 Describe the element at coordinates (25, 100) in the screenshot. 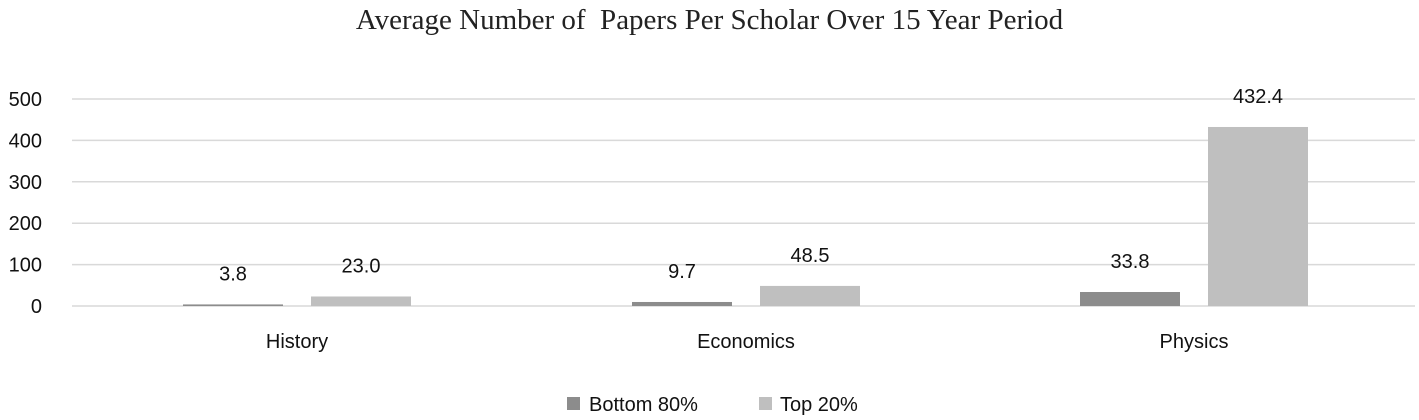

I see `y-tick-label: 500` at that location.